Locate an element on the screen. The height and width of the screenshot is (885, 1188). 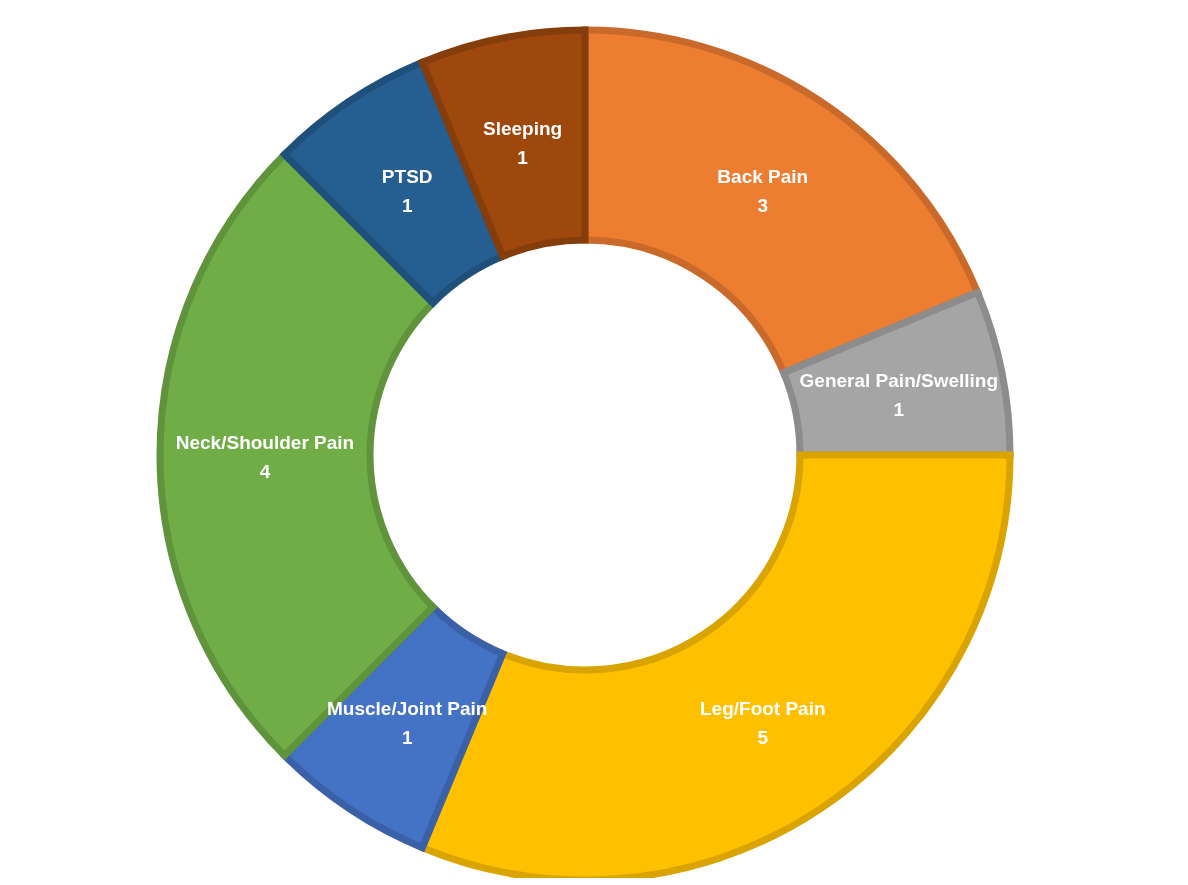
slice-label: General Pain/Swelling is located at coordinates (899, 380).